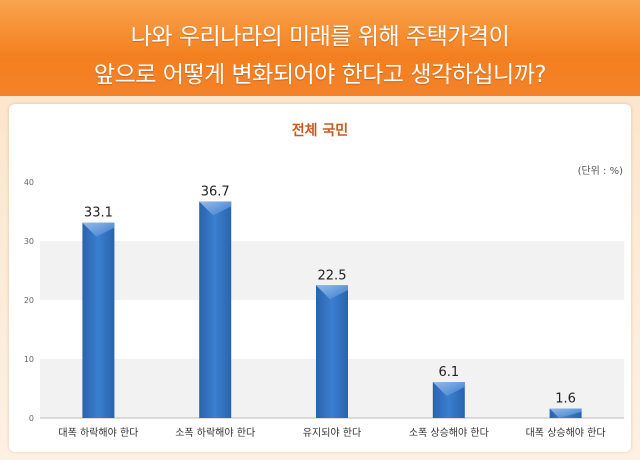 Image resolution: width=640 pixels, height=460 pixels. What do you see at coordinates (98, 432) in the screenshot?
I see `x-tick-label: 대폭 하락해야 한다` at bounding box center [98, 432].